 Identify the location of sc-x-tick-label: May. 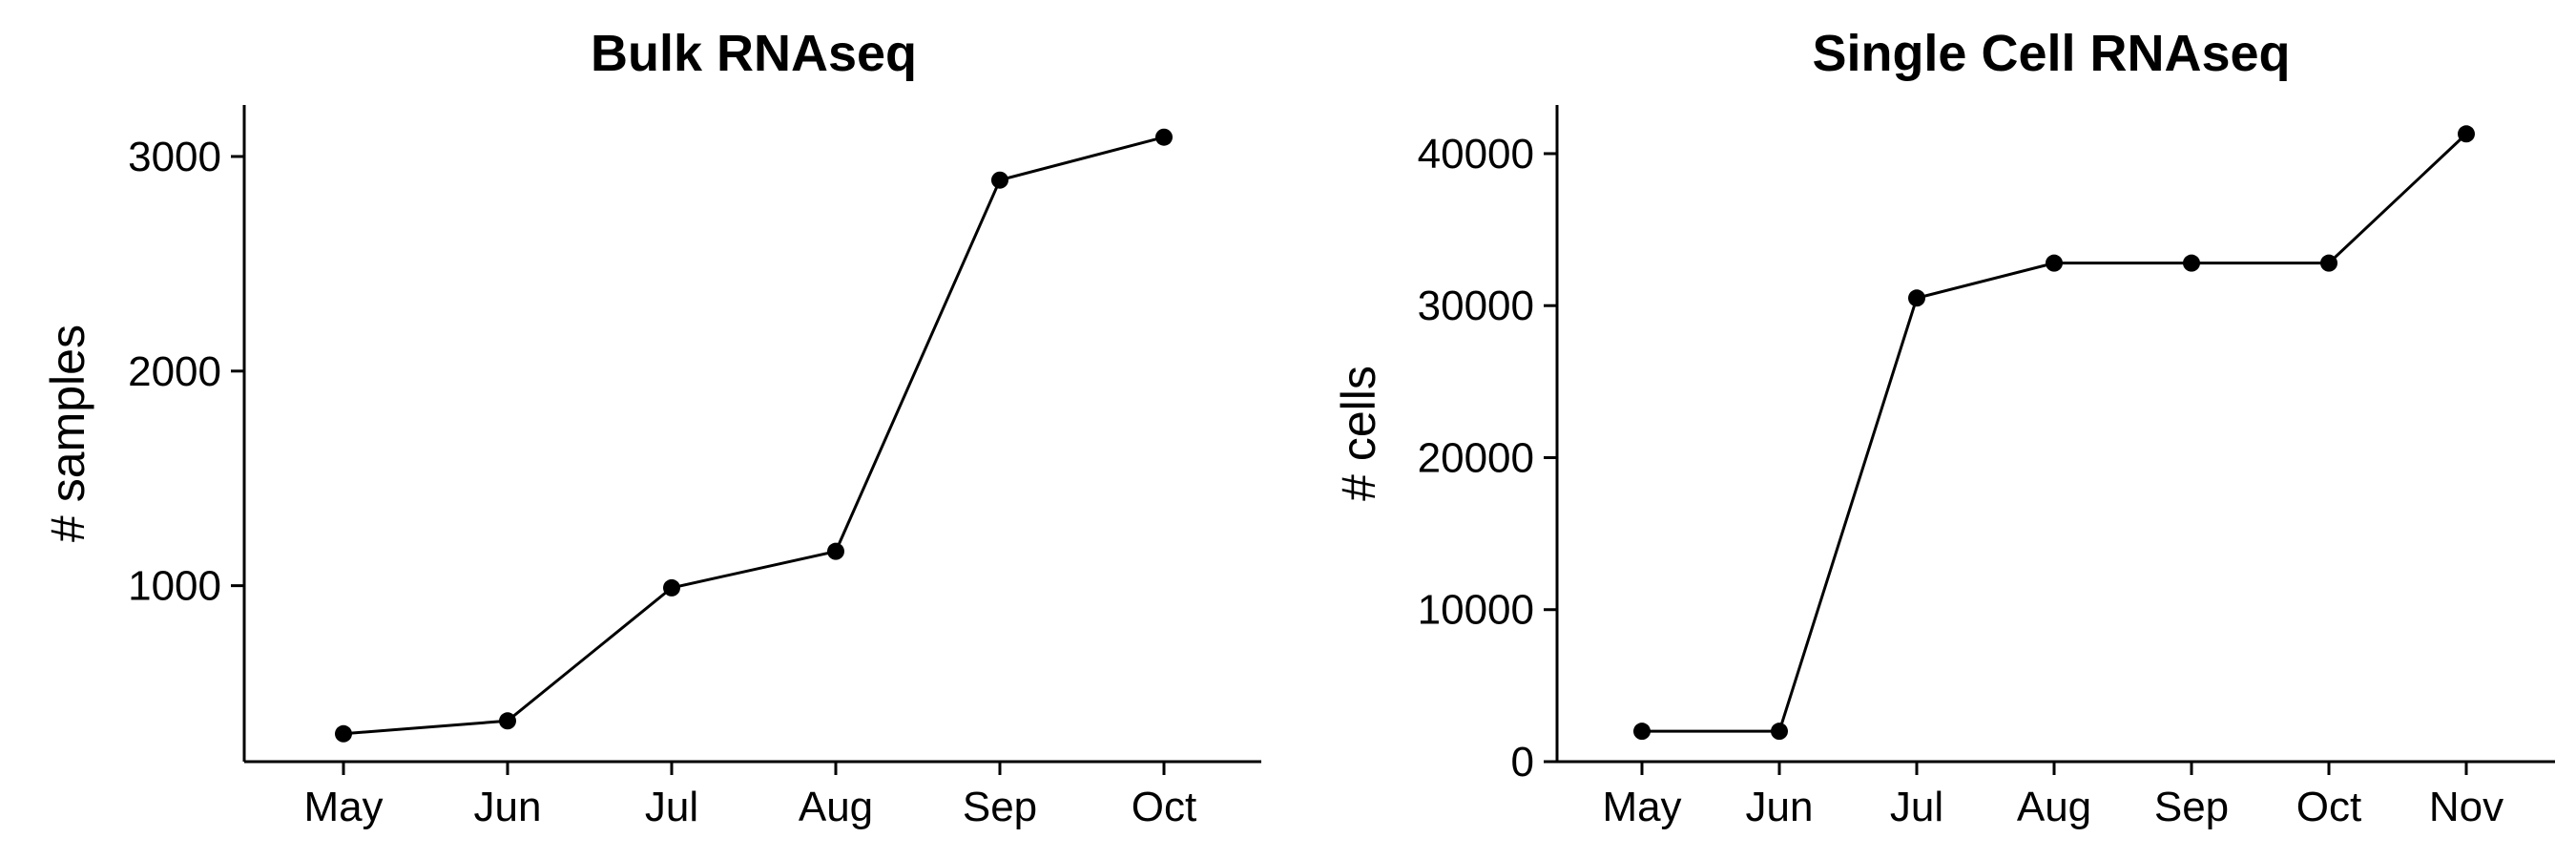
(1641, 807).